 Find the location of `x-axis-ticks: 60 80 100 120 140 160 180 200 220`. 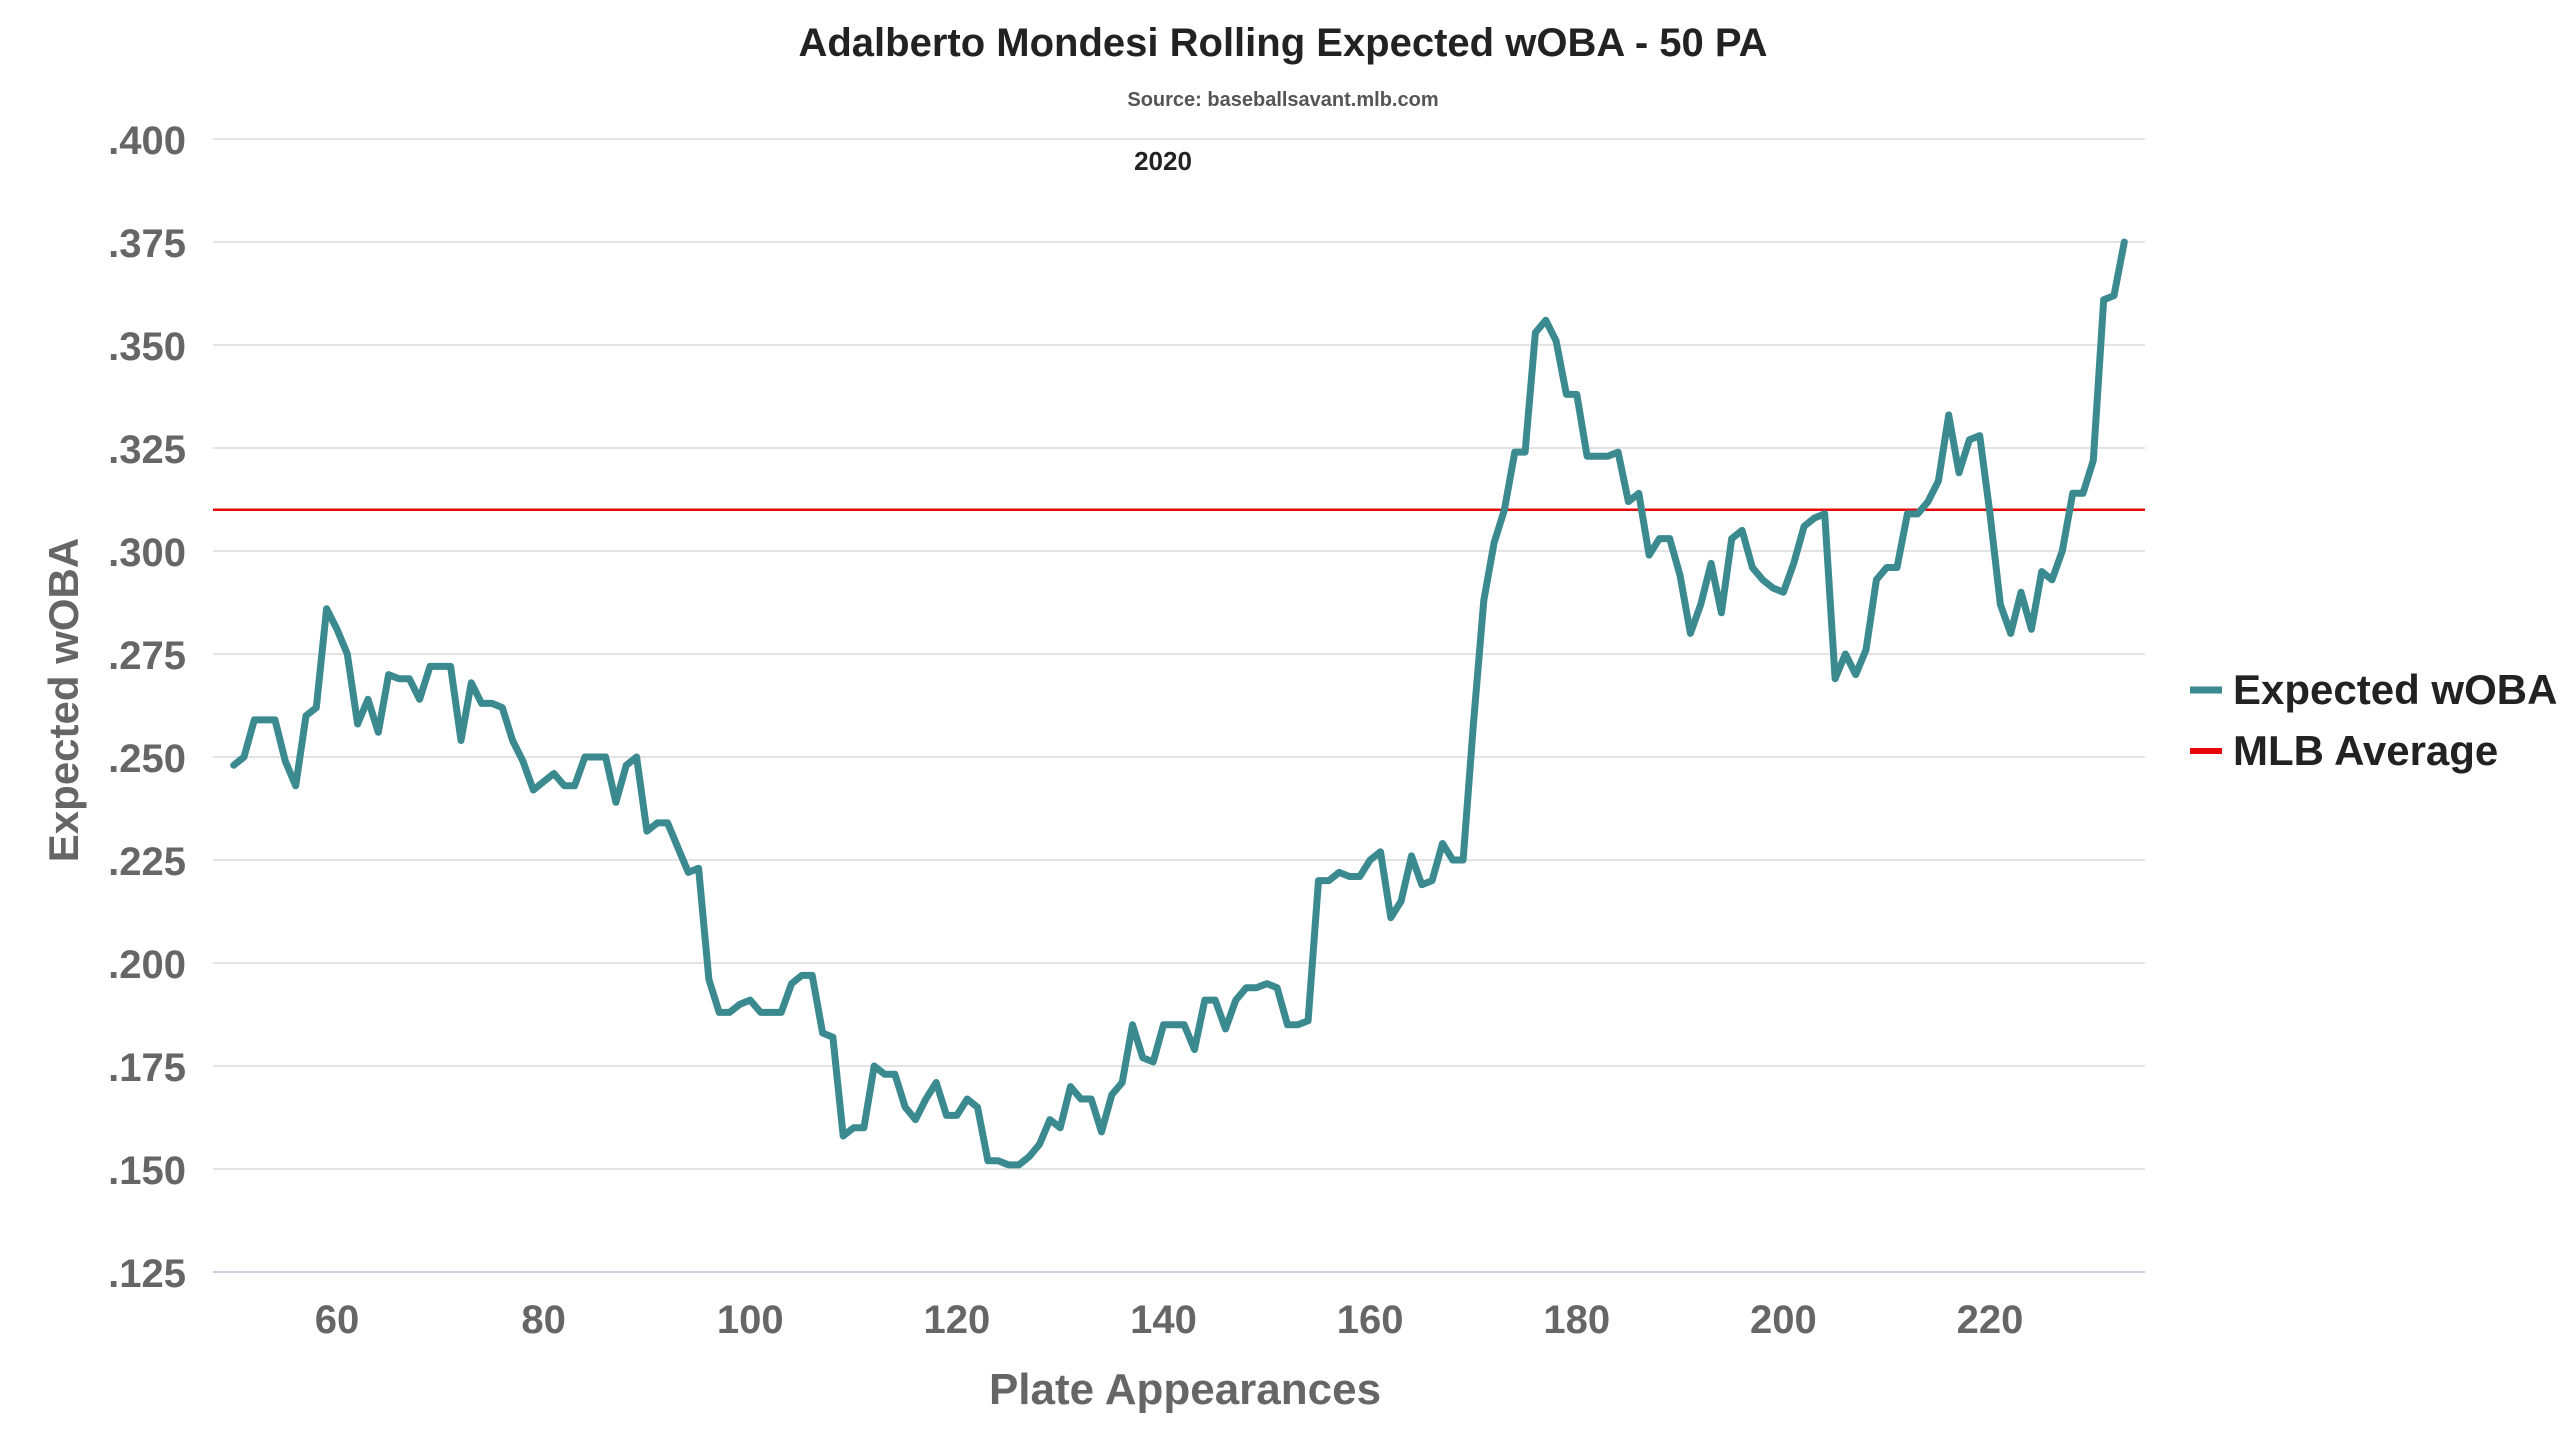

x-axis-ticks: 60 80 100 120 140 160 180 200 220 is located at coordinates (1169, 1320).